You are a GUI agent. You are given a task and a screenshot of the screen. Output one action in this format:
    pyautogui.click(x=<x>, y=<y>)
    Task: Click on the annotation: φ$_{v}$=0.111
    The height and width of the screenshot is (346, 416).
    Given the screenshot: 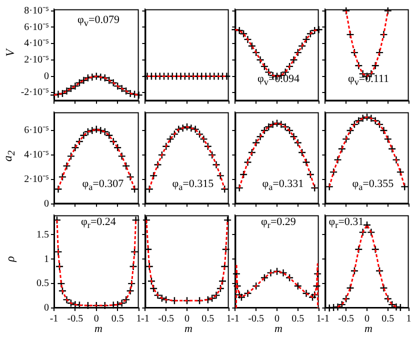 What is the action you would take?
    pyautogui.click(x=369, y=80)
    